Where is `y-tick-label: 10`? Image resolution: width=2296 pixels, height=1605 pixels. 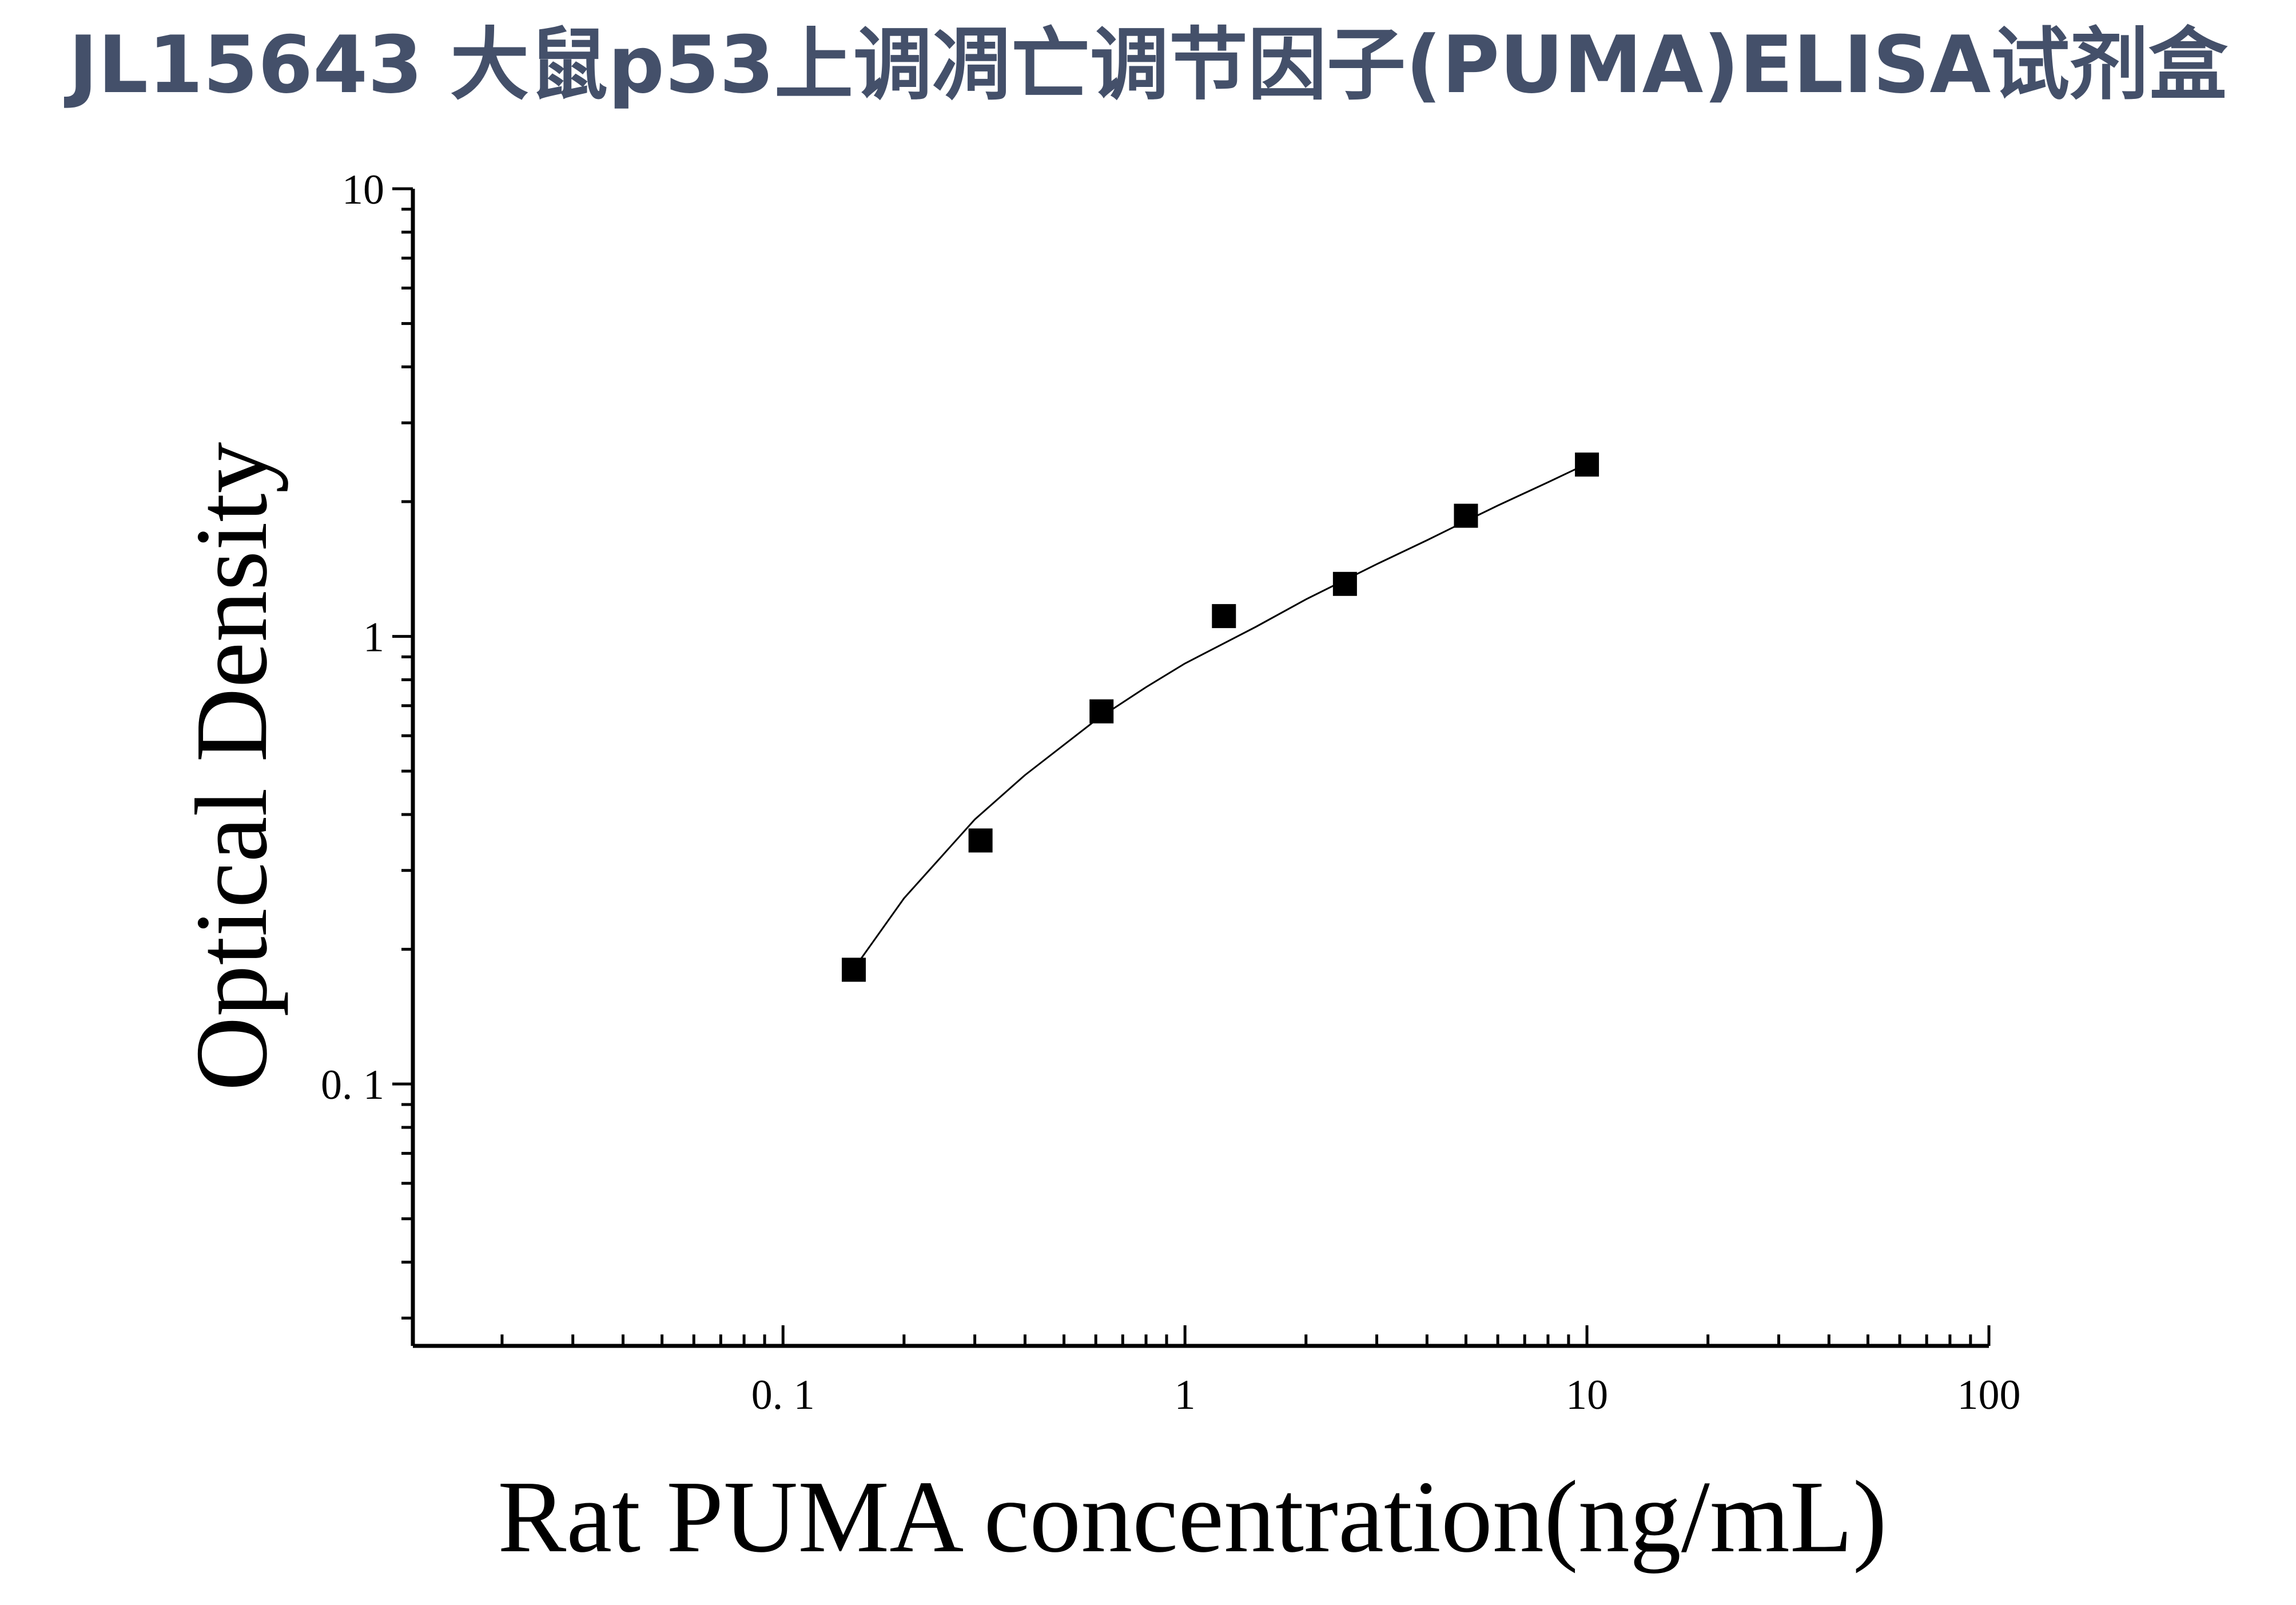
y-tick-label: 10 is located at coordinates (363, 189).